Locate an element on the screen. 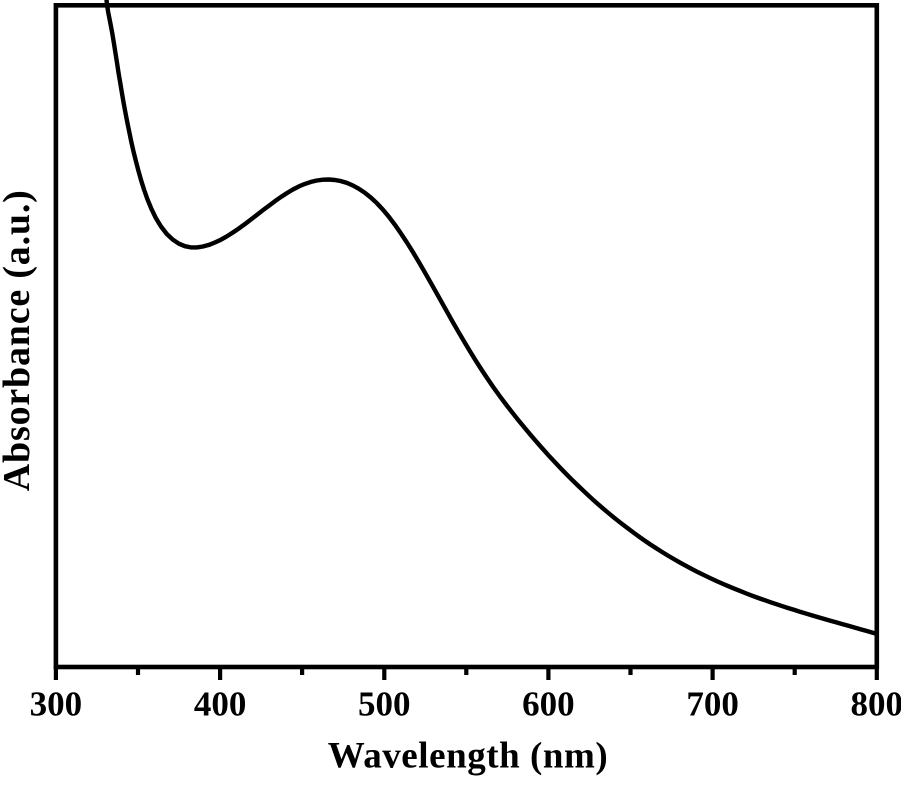 The height and width of the screenshot is (785, 901). svg-text: 800 is located at coordinates (876, 704).